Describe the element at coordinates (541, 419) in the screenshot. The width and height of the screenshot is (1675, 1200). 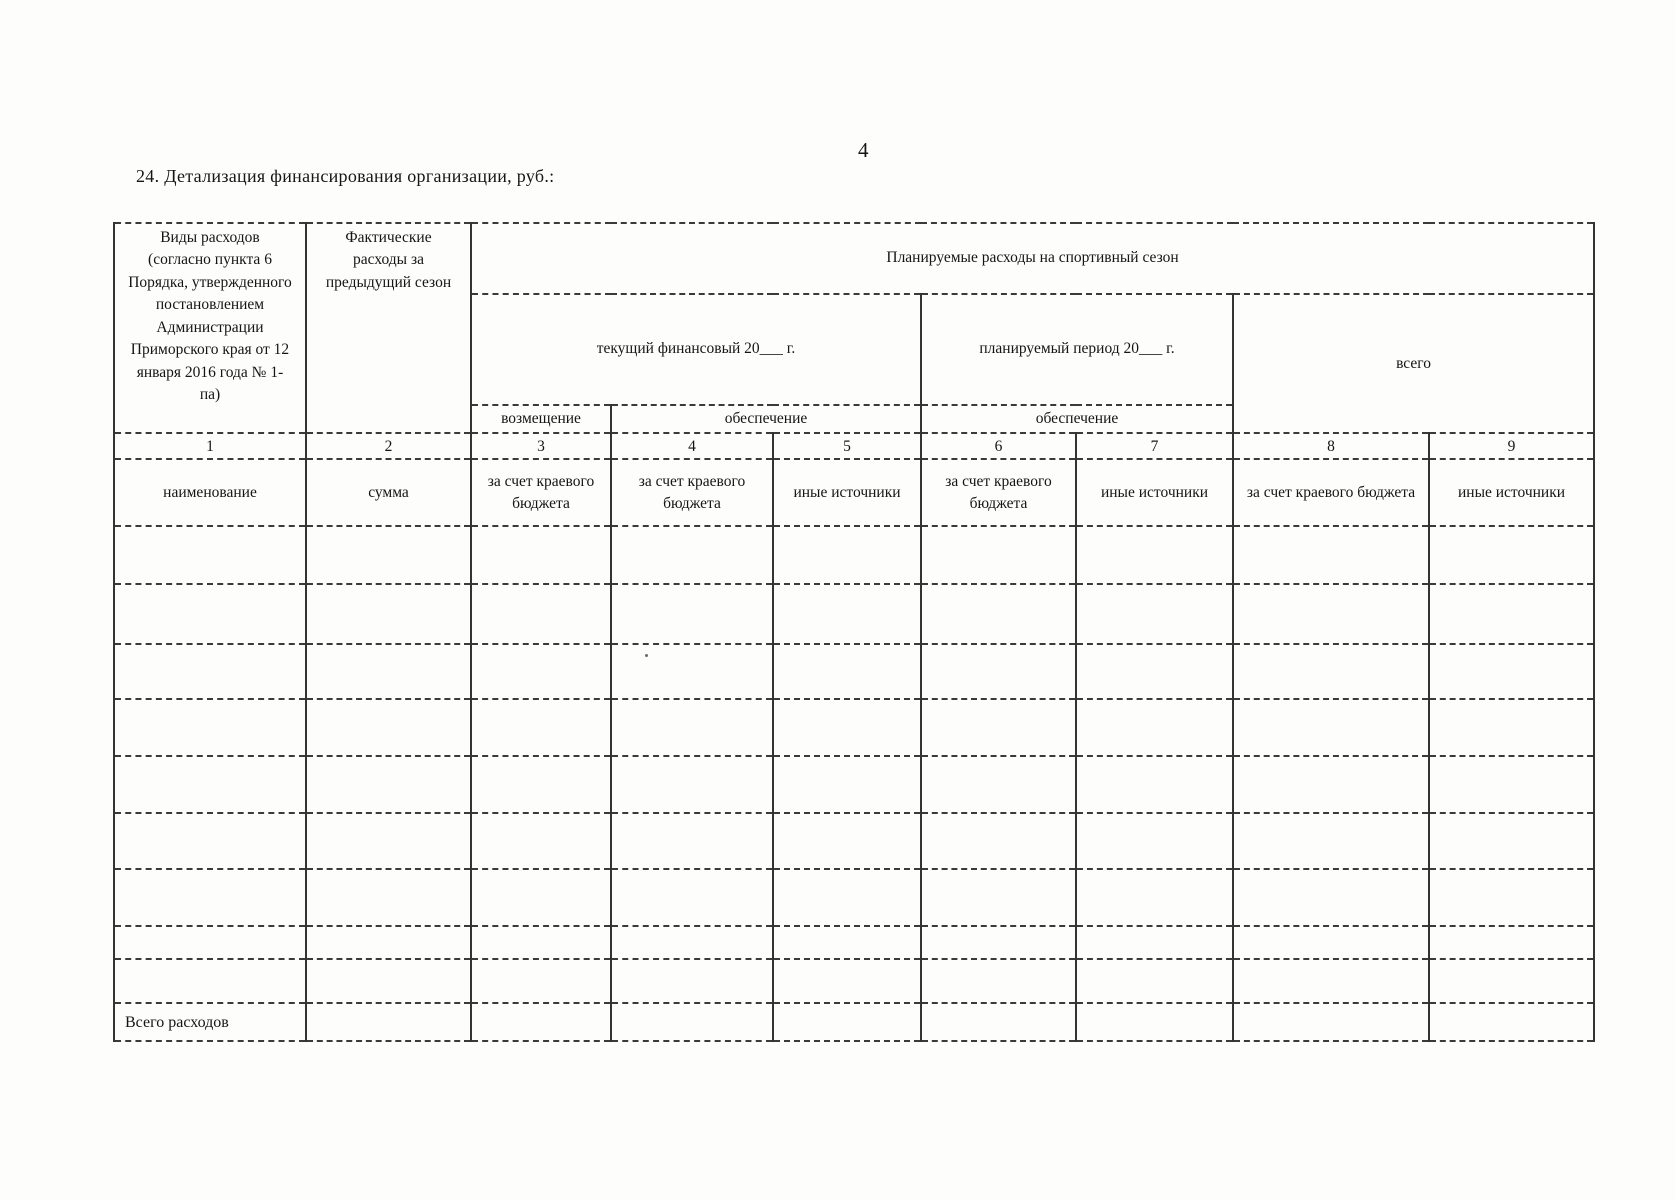
I see `header-reimbursement: возмещение` at that location.